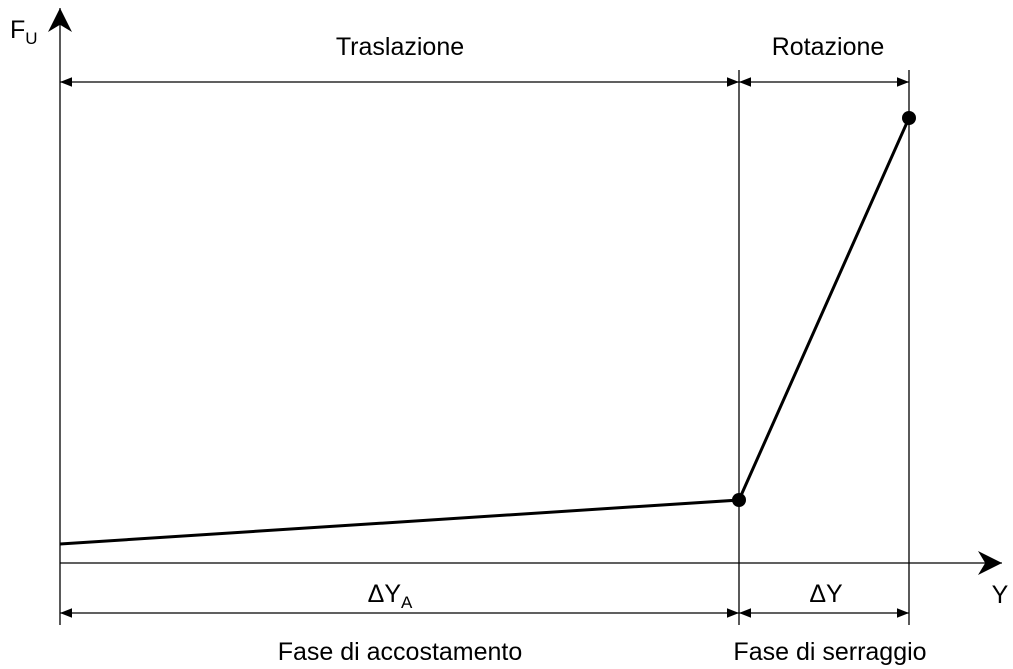 The width and height of the screenshot is (1013, 669). Describe the element at coordinates (828, 47) in the screenshot. I see `top-label: Rotazione` at that location.